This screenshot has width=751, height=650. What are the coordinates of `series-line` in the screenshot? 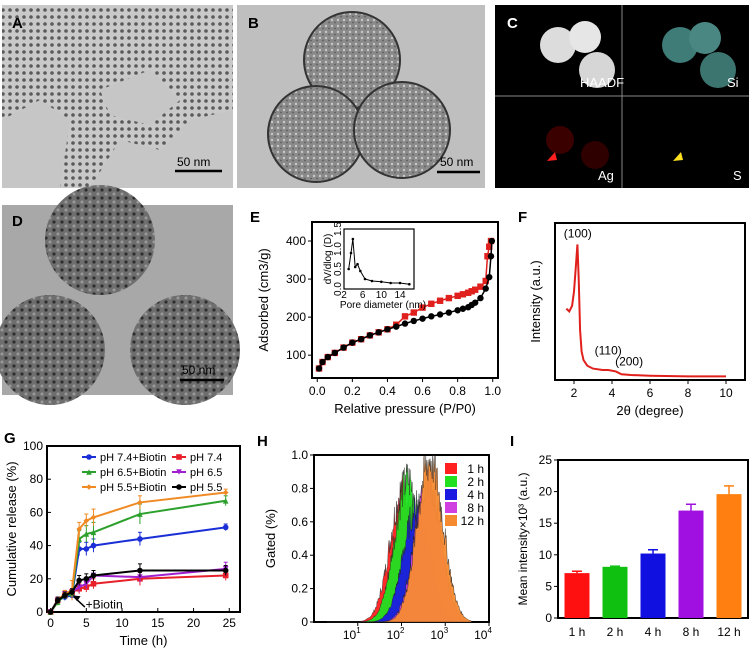 It's located at (137, 552).